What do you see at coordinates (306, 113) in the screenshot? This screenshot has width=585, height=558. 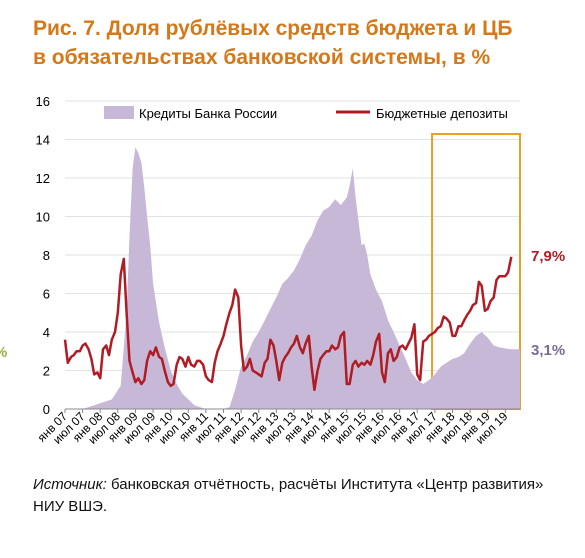 I see `legend: Кредиты Банка России Бюджетные депозиты` at bounding box center [306, 113].